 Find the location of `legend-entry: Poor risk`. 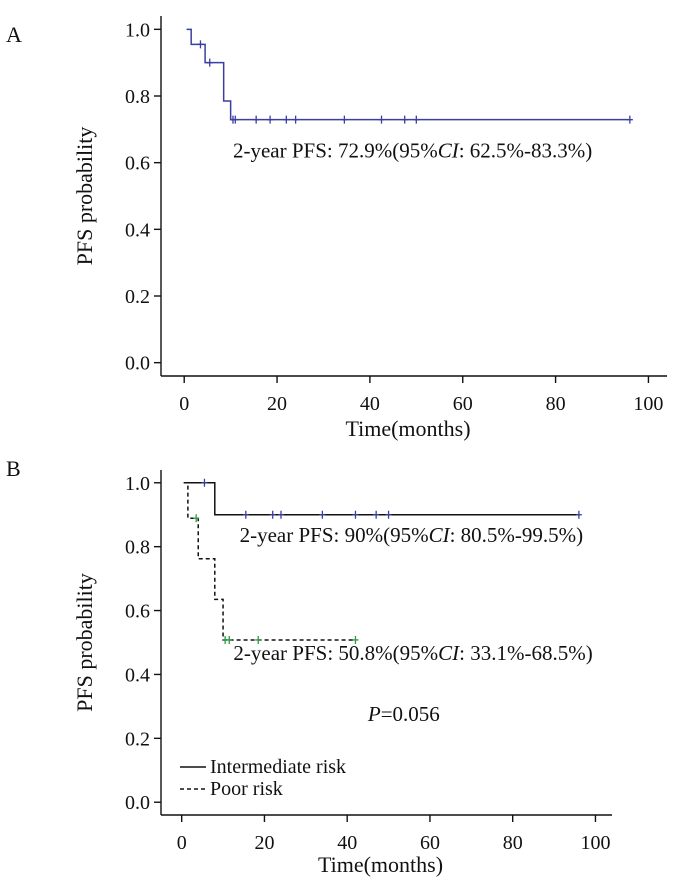

legend-entry: Poor risk is located at coordinates (246, 789).